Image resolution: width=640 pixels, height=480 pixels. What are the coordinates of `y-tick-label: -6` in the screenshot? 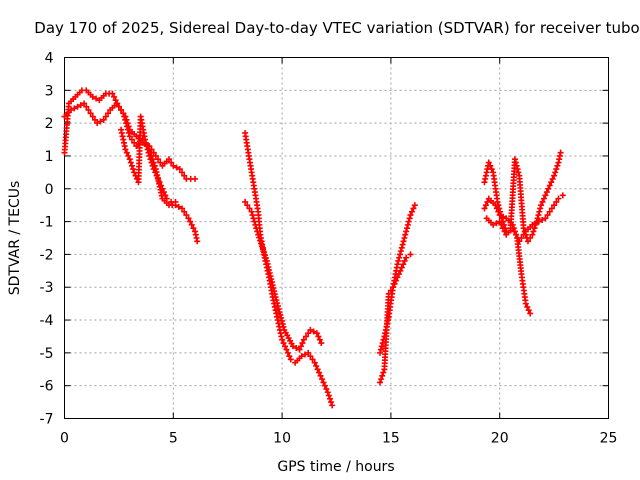 It's located at (47, 387).